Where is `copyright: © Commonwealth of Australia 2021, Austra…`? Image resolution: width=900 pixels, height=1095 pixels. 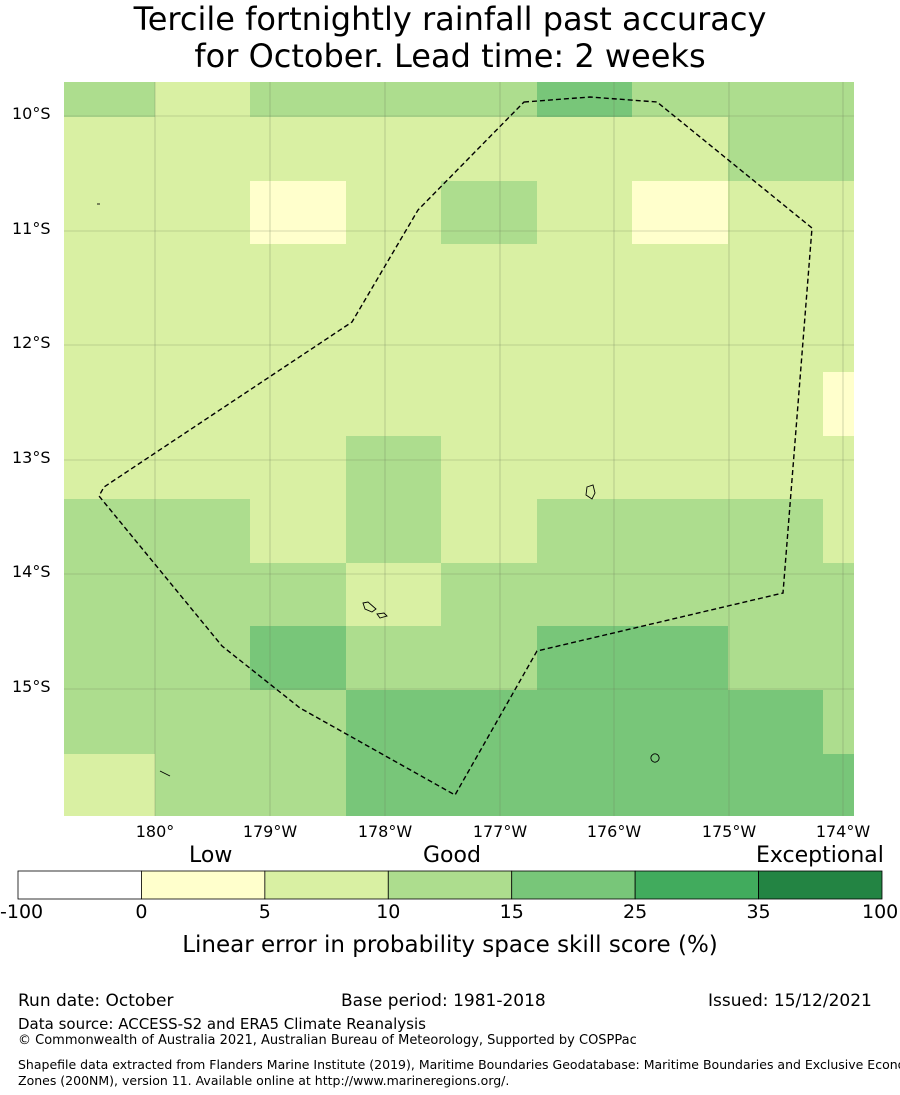 copyright: © Commonwealth of Australia 2021, Austra… is located at coordinates (327, 1040).